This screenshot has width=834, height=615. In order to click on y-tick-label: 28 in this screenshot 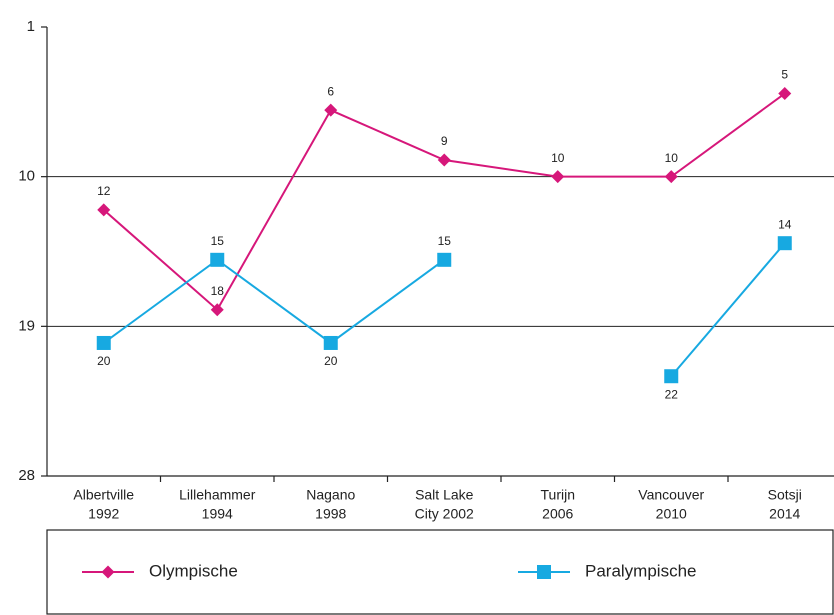, I will do `click(26, 475)`.